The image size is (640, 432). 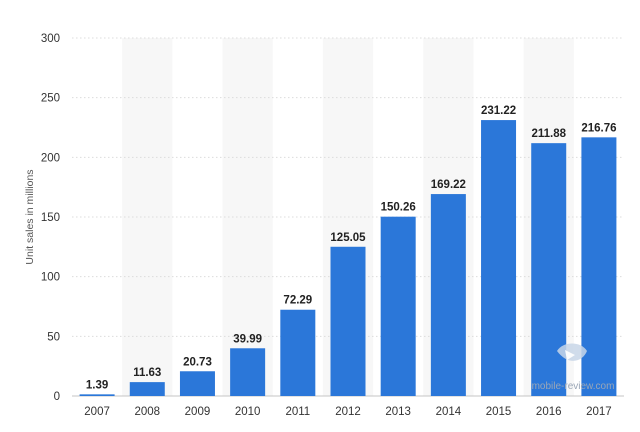 What do you see at coordinates (147, 389) in the screenshot?
I see `bar-2008` at bounding box center [147, 389].